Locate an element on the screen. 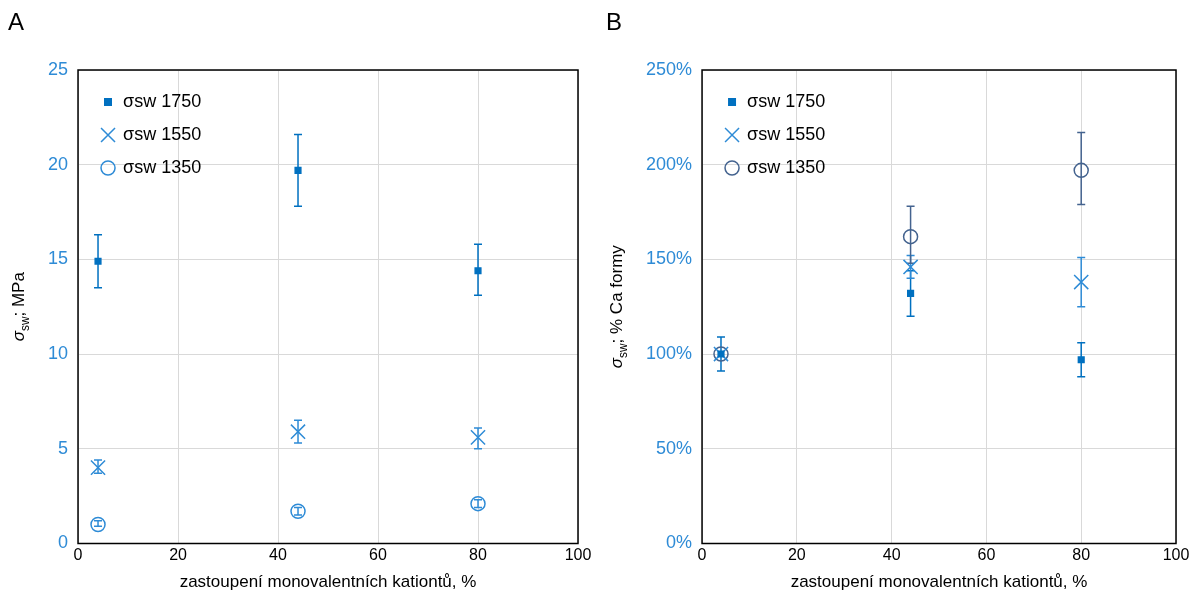 The image size is (1196, 597). y-tick-label: 25 is located at coordinates (58, 68).